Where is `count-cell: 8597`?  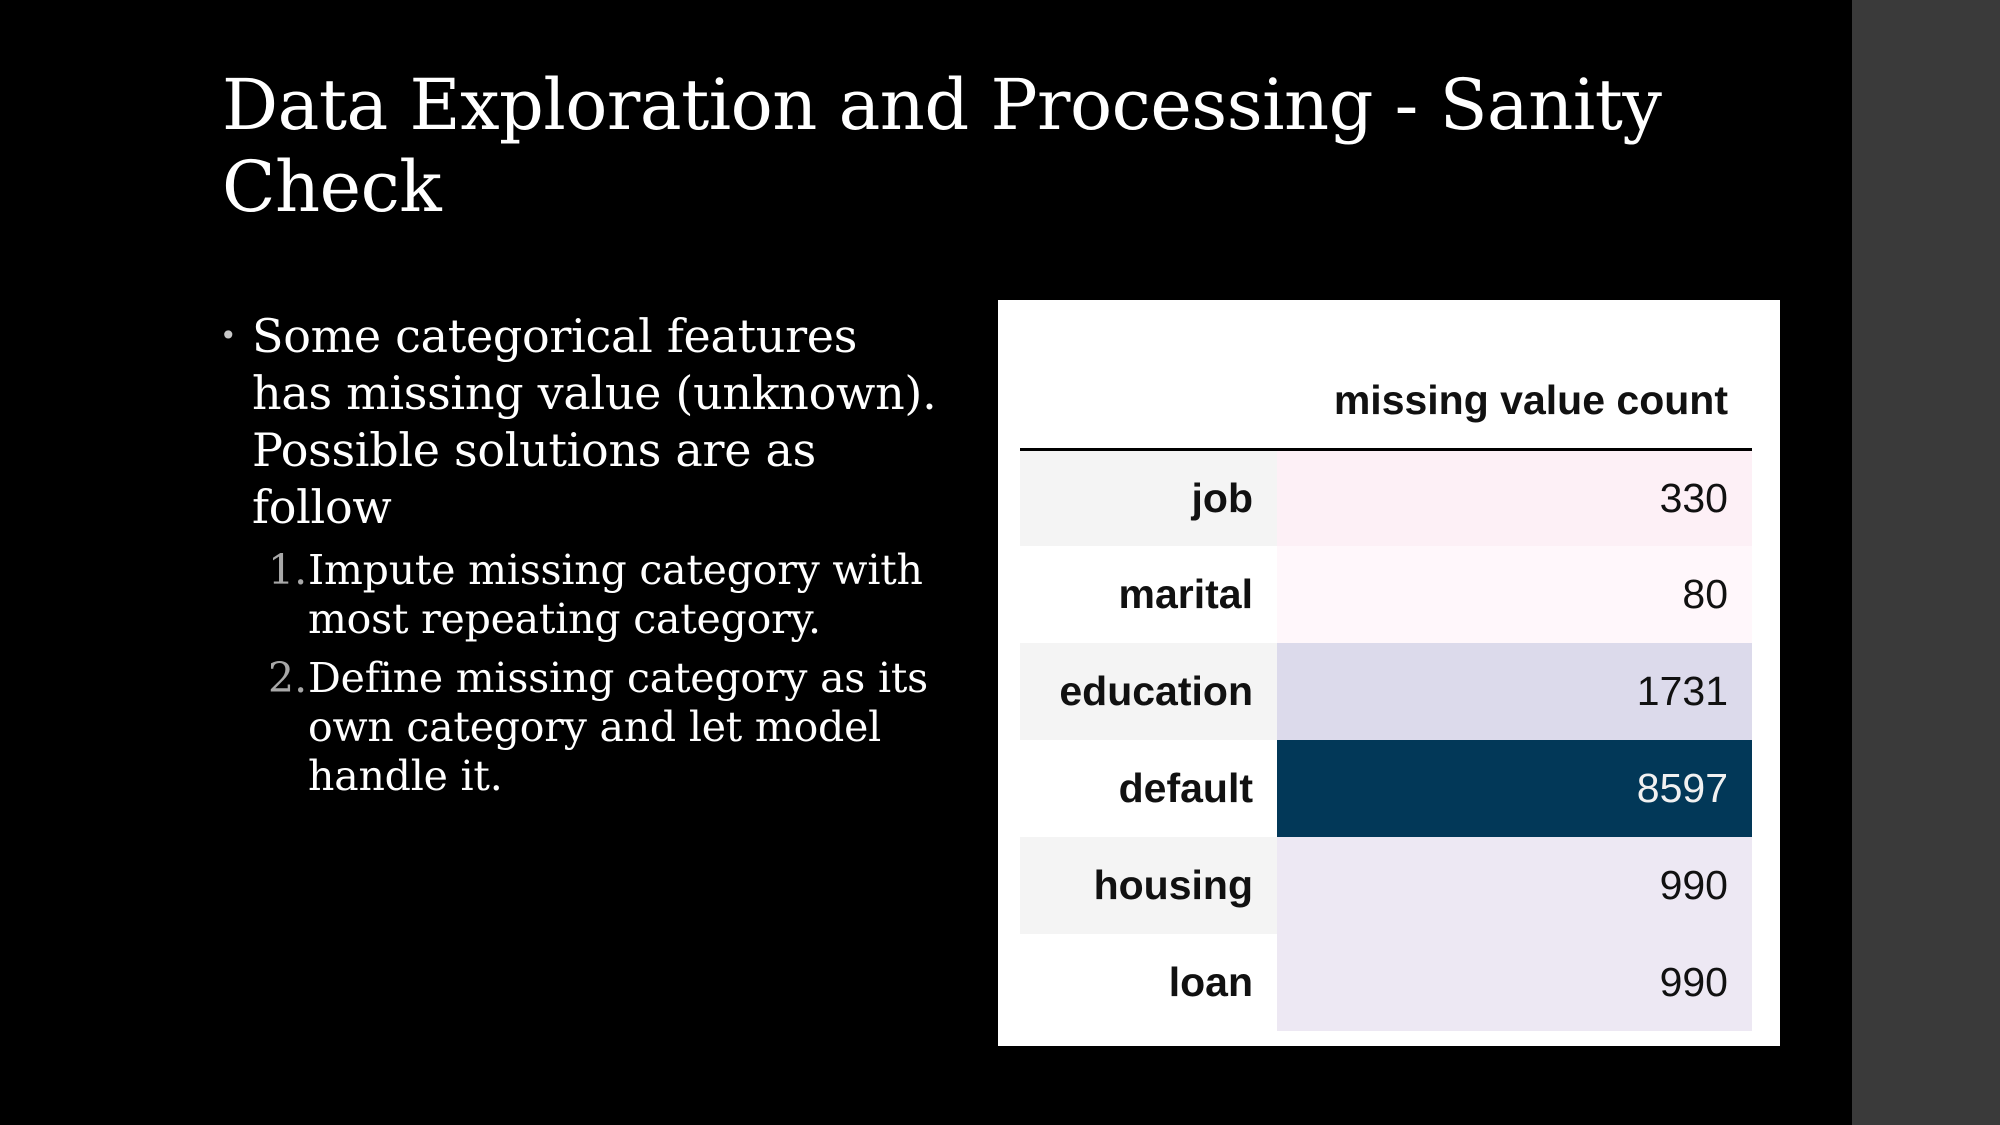 count-cell: 8597 is located at coordinates (1514, 788).